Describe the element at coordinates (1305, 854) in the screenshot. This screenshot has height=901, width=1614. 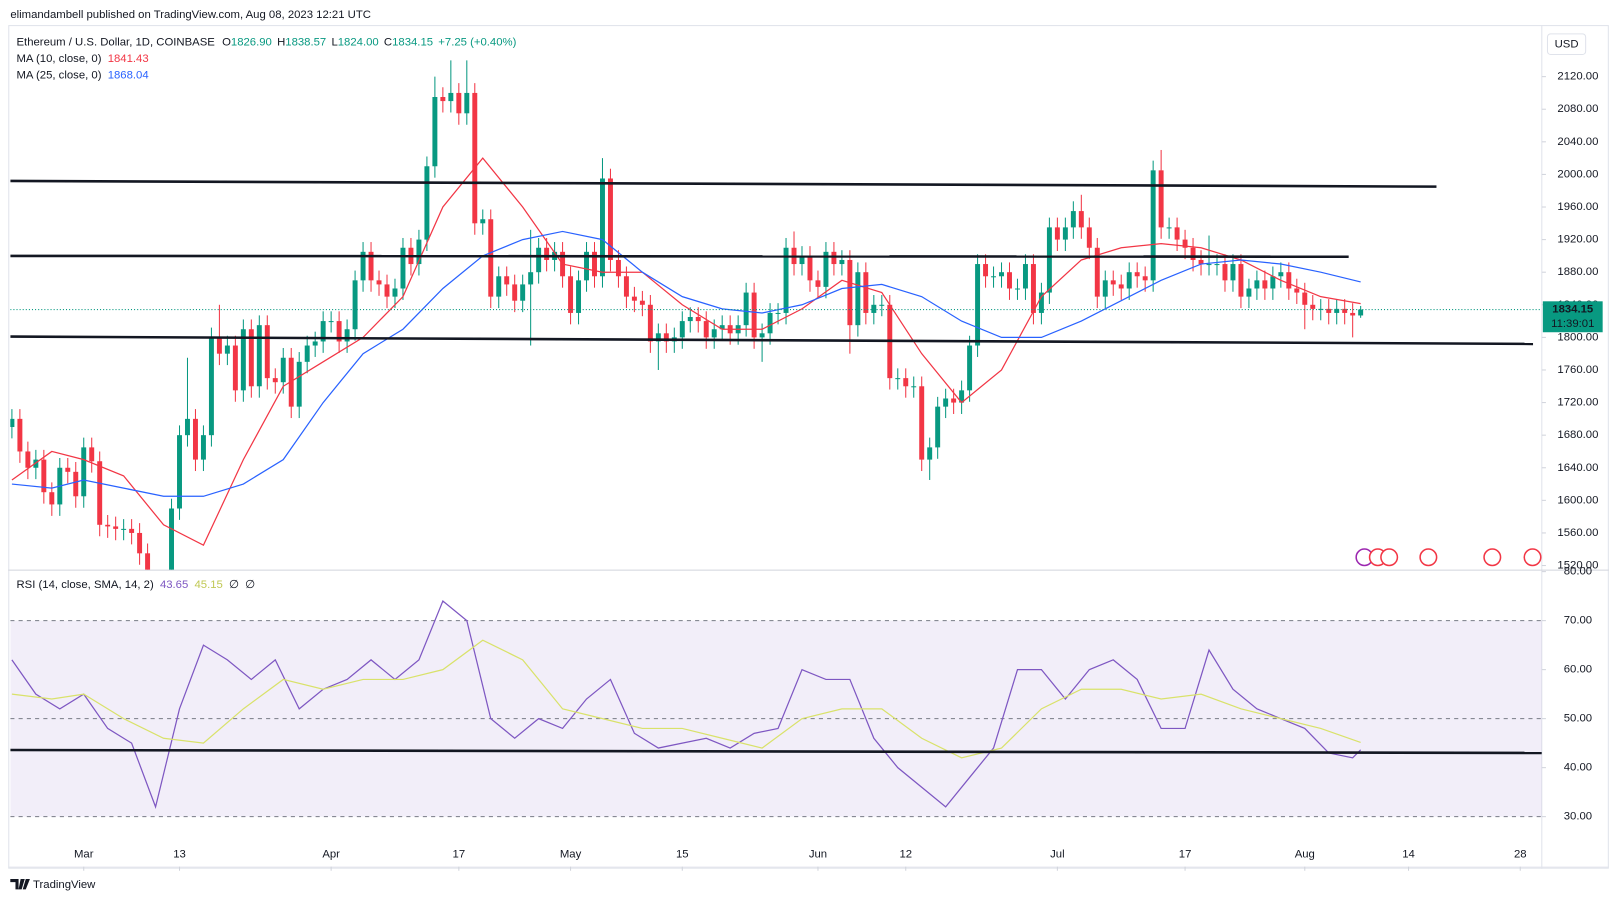
I see `x-tick-label: Aug` at that location.